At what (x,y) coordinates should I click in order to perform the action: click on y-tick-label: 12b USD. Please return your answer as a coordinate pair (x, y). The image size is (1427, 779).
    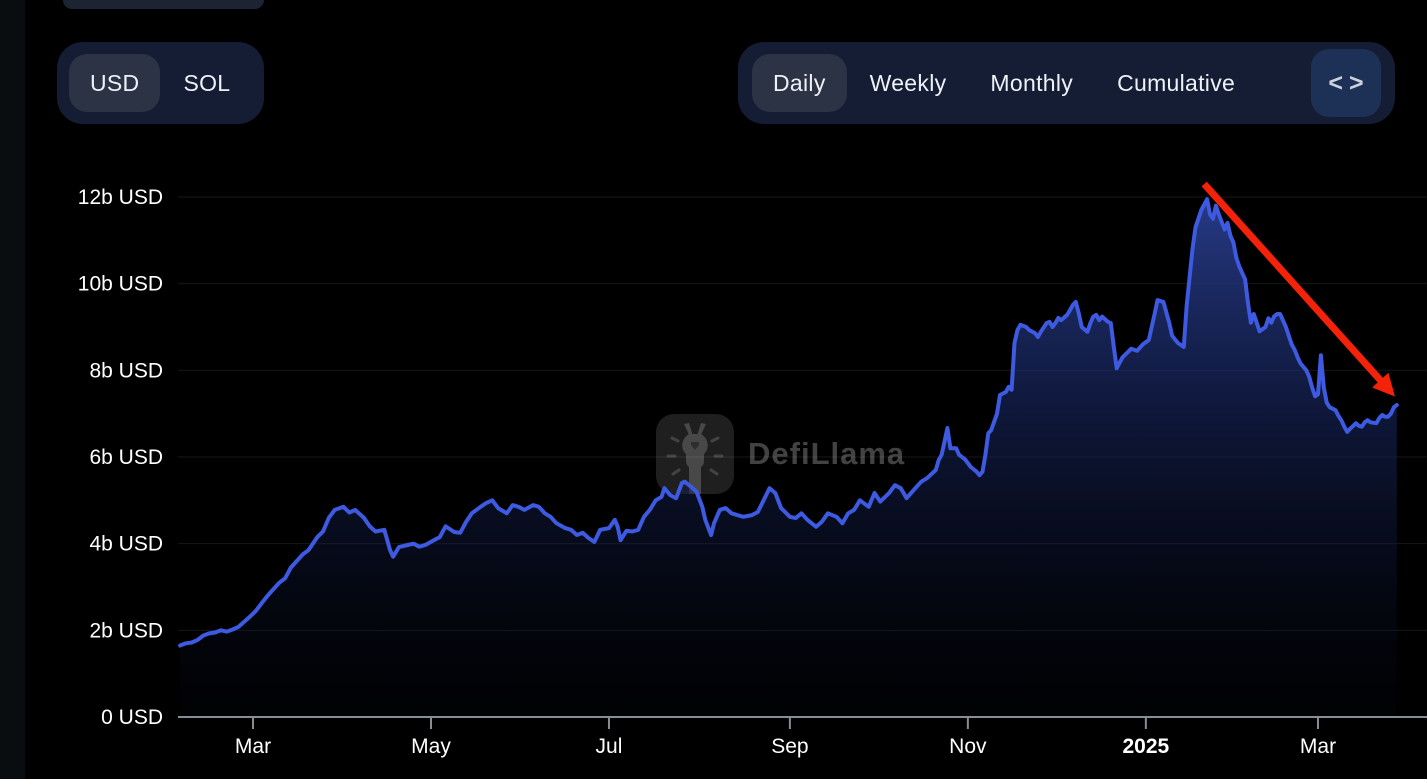
    Looking at the image, I should click on (120, 197).